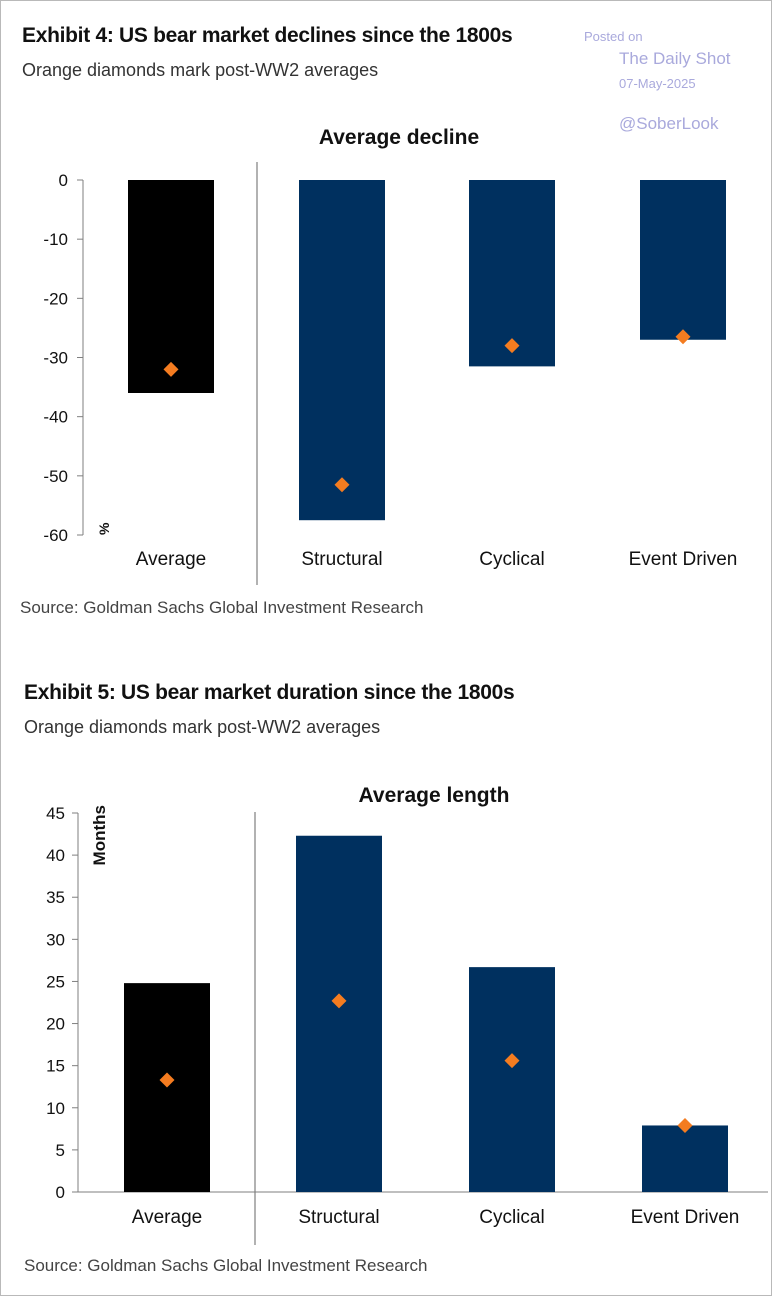  Describe the element at coordinates (60, 1192) in the screenshot. I see `chart5-y-tick-label: 0` at that location.